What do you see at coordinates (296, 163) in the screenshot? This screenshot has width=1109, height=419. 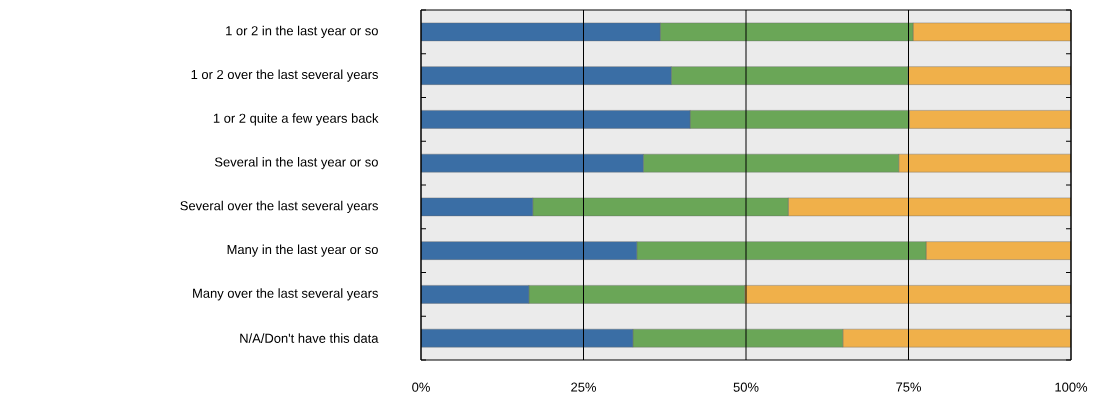 I see `y-tick-label: Several in the last year or so` at bounding box center [296, 163].